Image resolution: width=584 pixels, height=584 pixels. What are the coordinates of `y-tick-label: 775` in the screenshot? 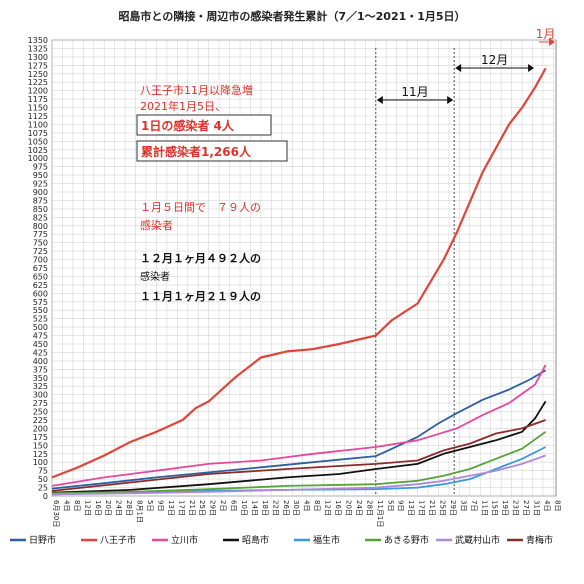 It's located at (40, 234).